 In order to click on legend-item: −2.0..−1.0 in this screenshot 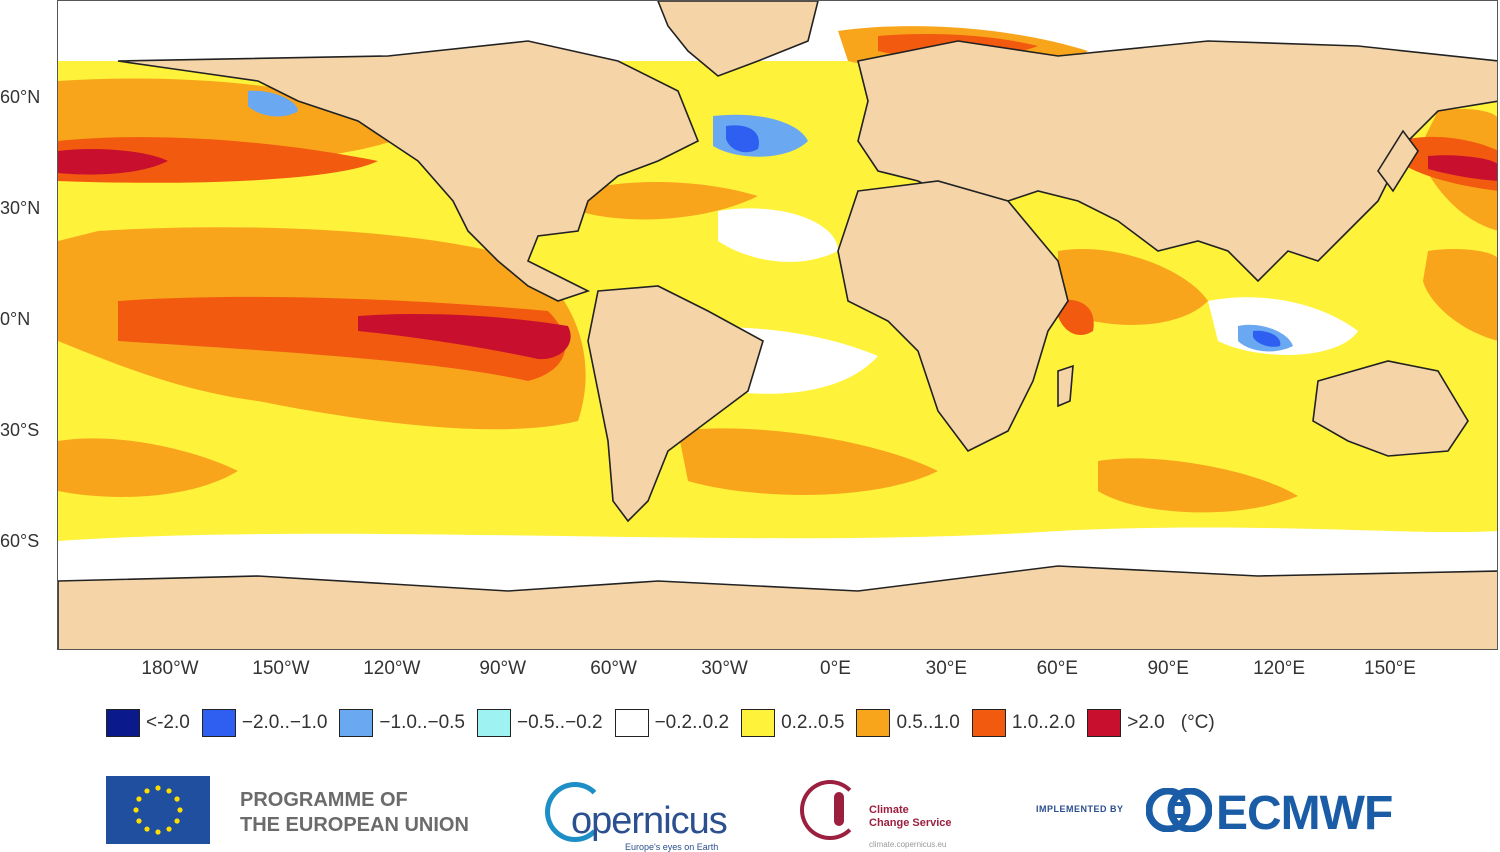, I will do `click(264, 723)`.